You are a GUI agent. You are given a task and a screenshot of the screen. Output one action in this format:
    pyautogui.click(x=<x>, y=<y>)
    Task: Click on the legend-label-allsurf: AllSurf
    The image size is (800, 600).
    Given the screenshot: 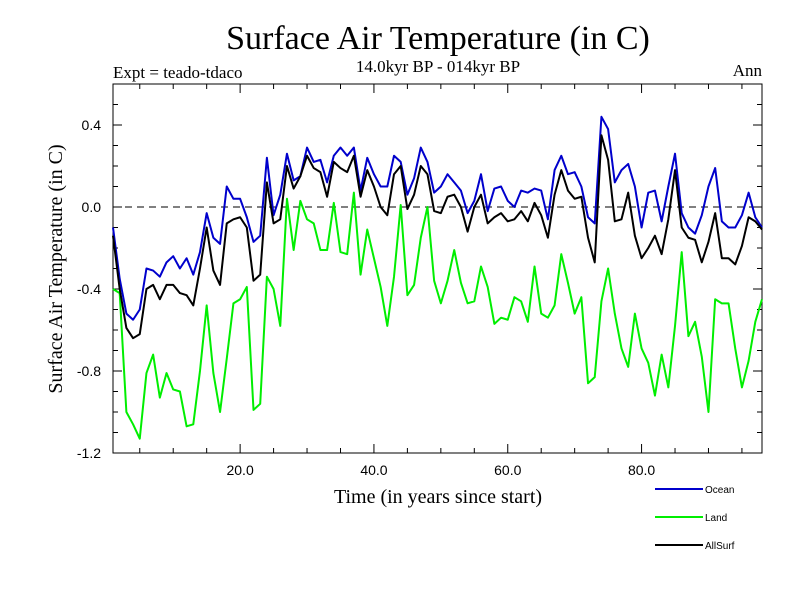 What is the action you would take?
    pyautogui.click(x=720, y=546)
    